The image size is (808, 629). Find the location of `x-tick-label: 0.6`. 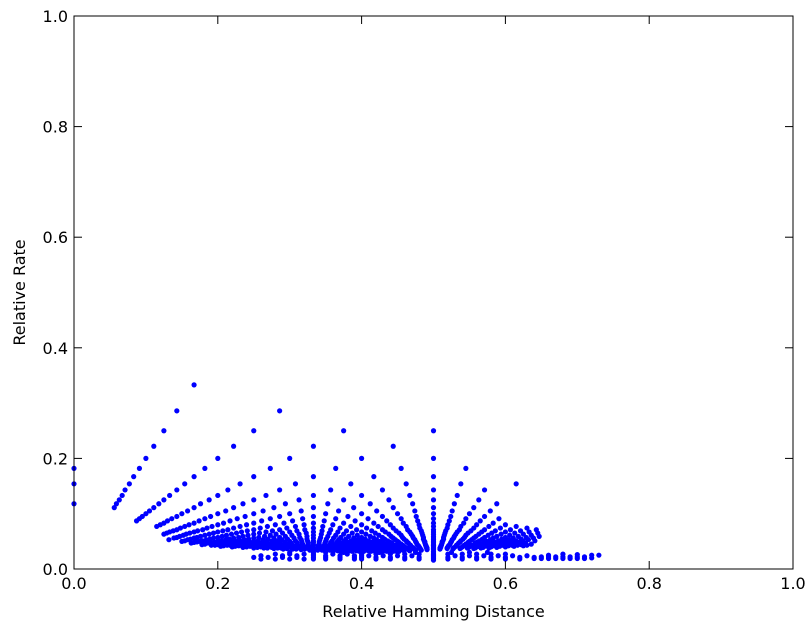

x-tick-label: 0.6 is located at coordinates (505, 583).